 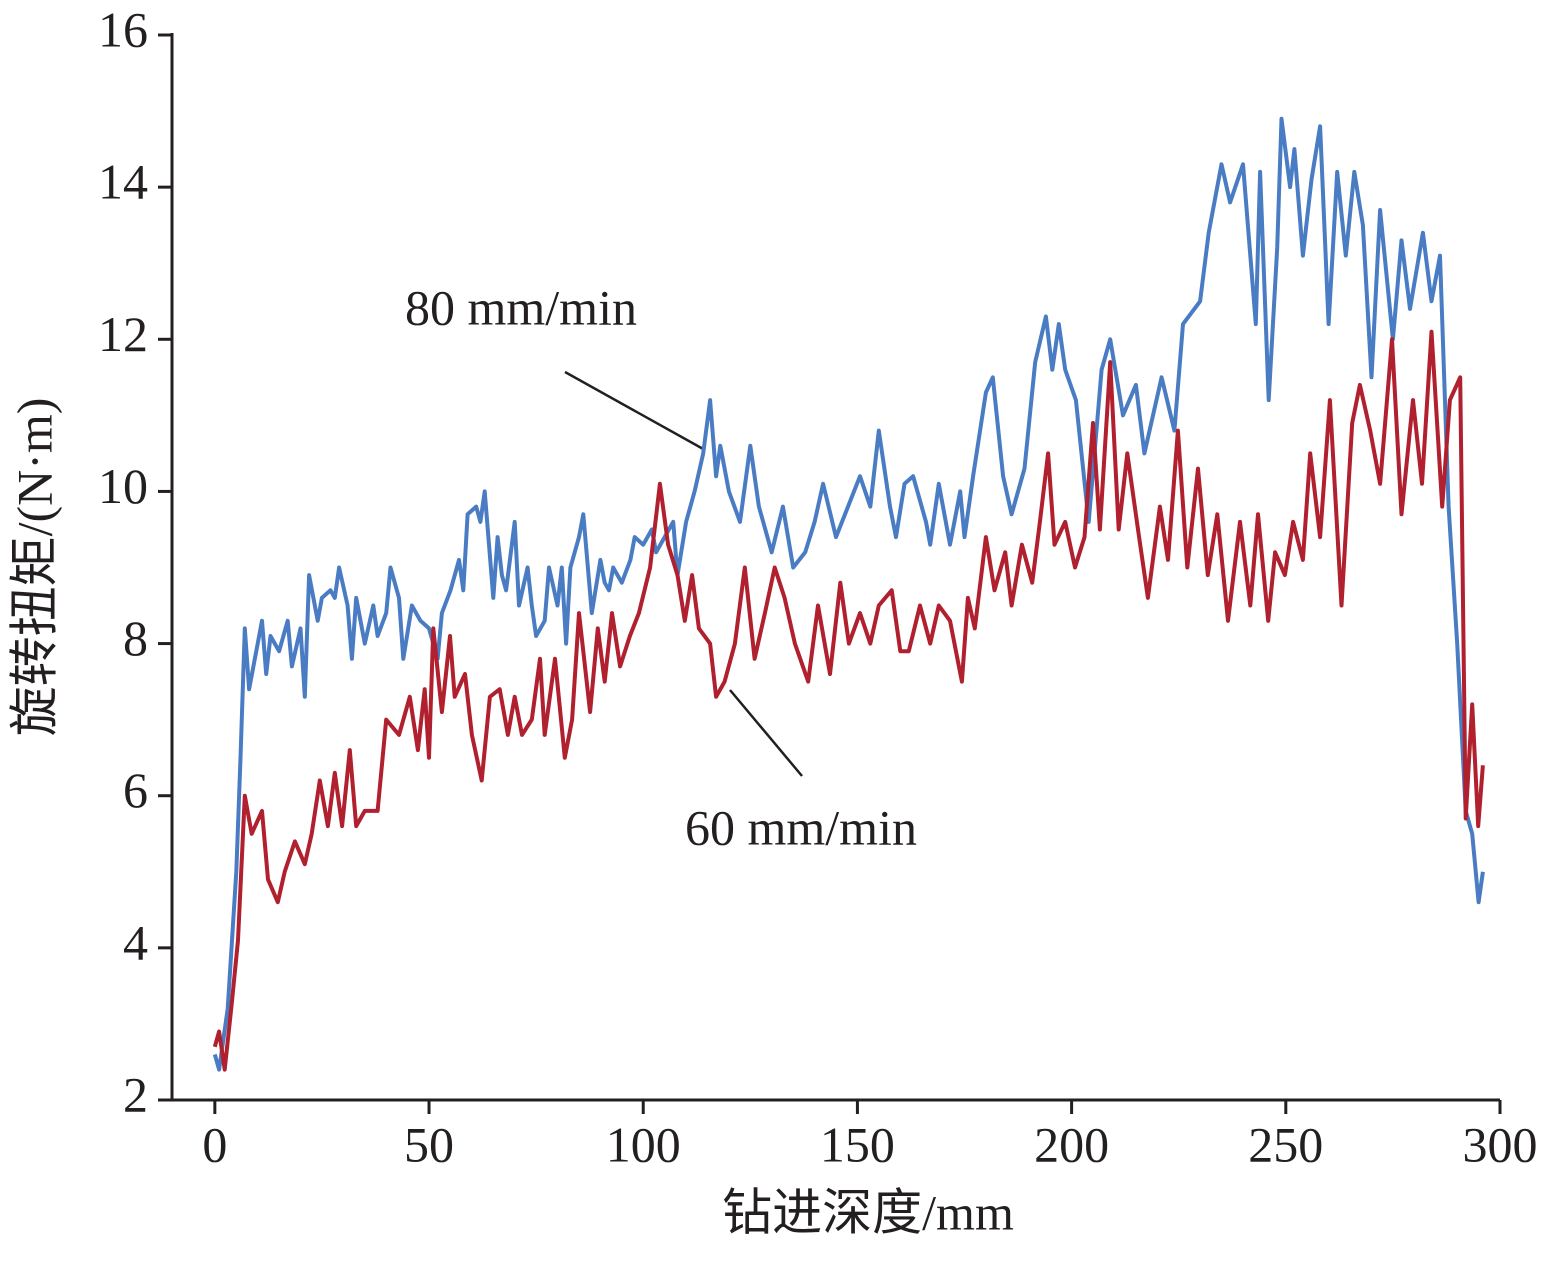 What do you see at coordinates (801, 827) in the screenshot?
I see `annotation: 60 mm/min` at bounding box center [801, 827].